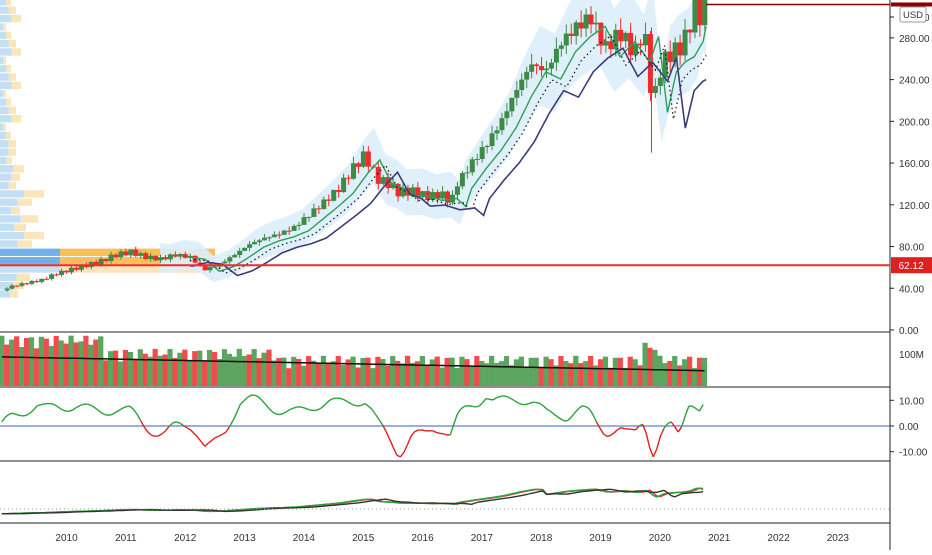  I want to click on trend-pane, so click(445, 501).